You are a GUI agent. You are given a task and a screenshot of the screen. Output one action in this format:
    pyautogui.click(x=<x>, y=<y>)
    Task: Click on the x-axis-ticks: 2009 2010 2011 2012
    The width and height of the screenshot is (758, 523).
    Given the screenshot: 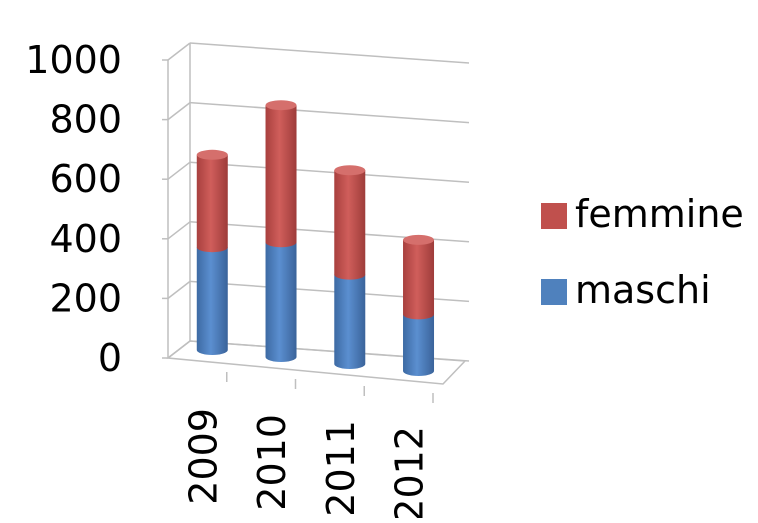 What is the action you would take?
    pyautogui.click(x=307, y=447)
    